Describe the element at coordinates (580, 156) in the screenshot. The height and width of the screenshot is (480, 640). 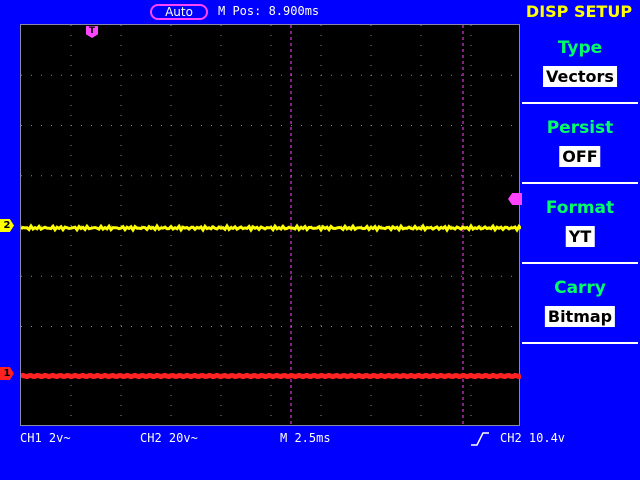
I see `menu-item-value: OFF` at that location.